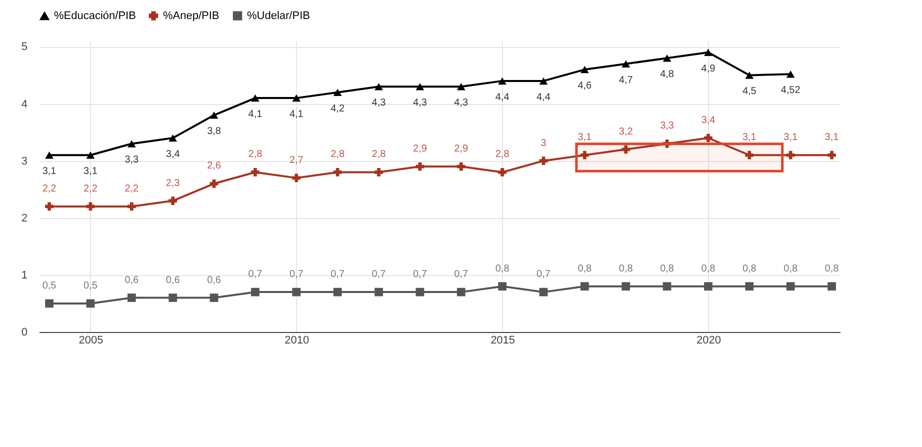 This screenshot has height=447, width=922. What do you see at coordinates (708, 68) in the screenshot?
I see `data-label: 4,9` at bounding box center [708, 68].